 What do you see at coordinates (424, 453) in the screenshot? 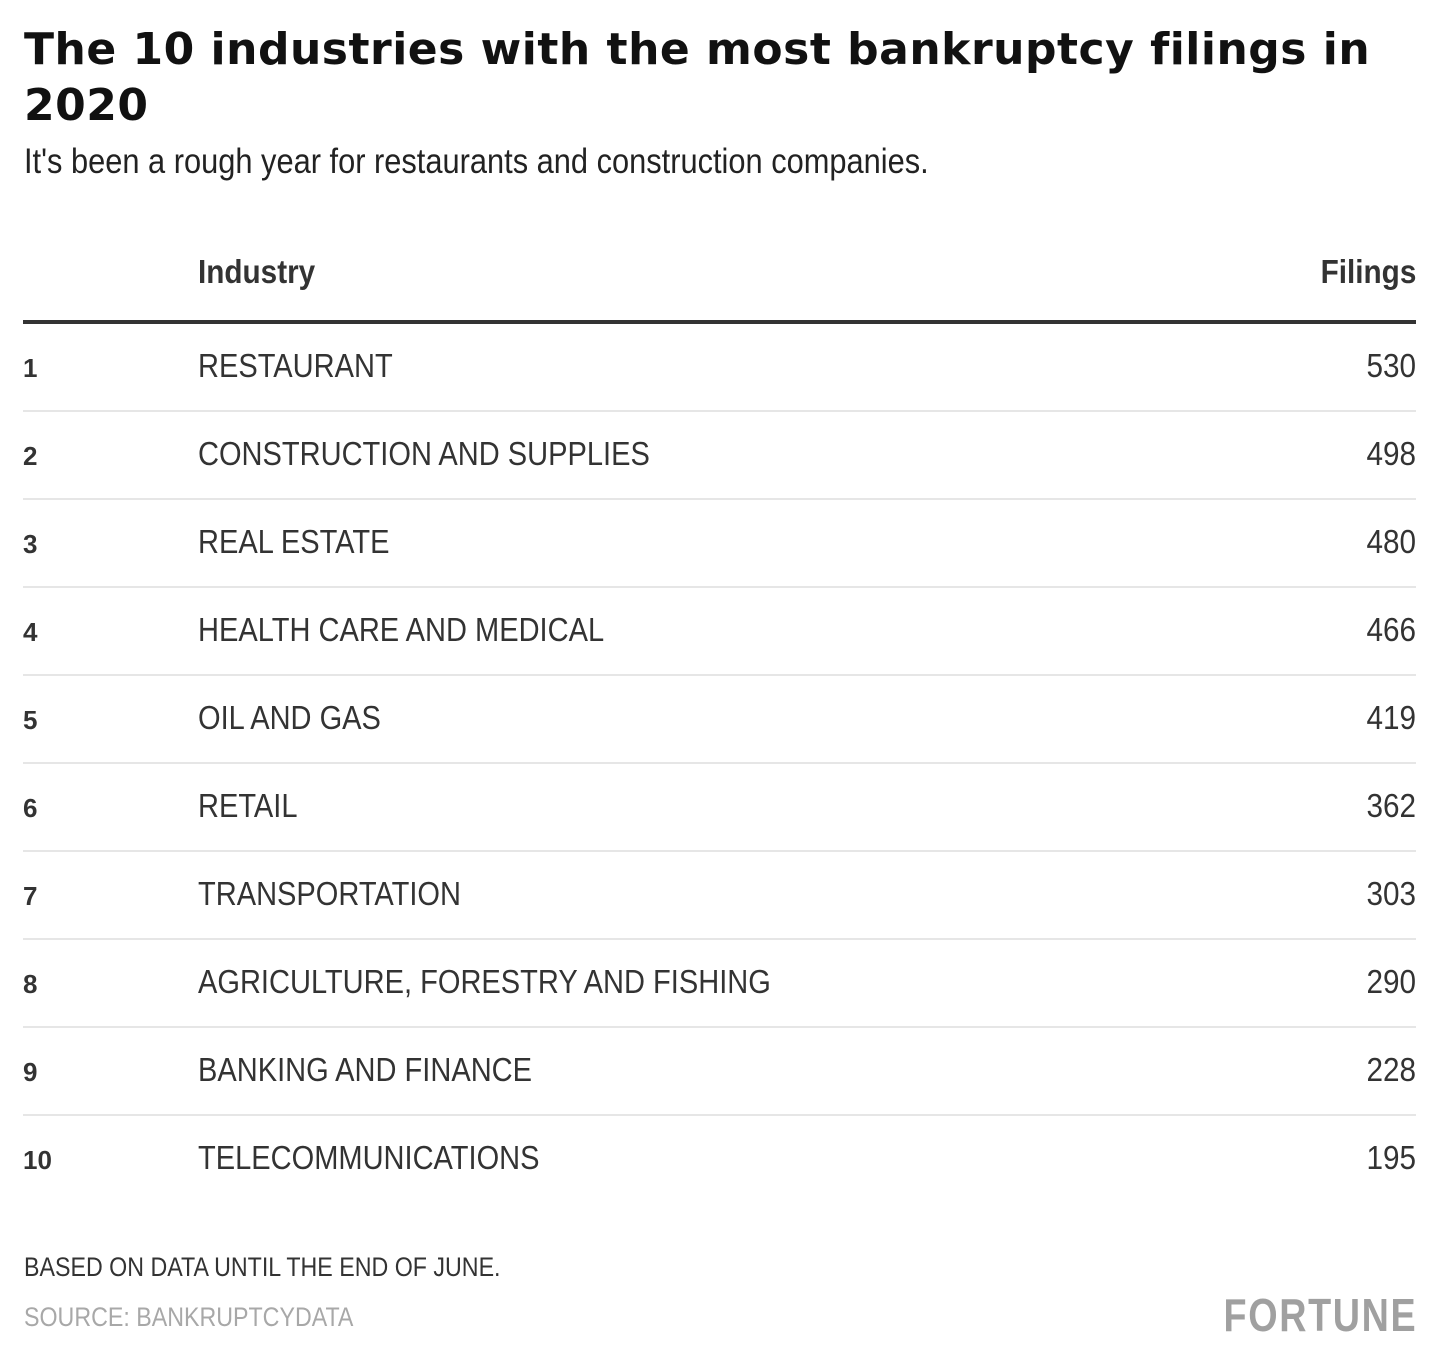
I see `row-industry: CONSTRUCTION AND SUPPLIES` at bounding box center [424, 453].